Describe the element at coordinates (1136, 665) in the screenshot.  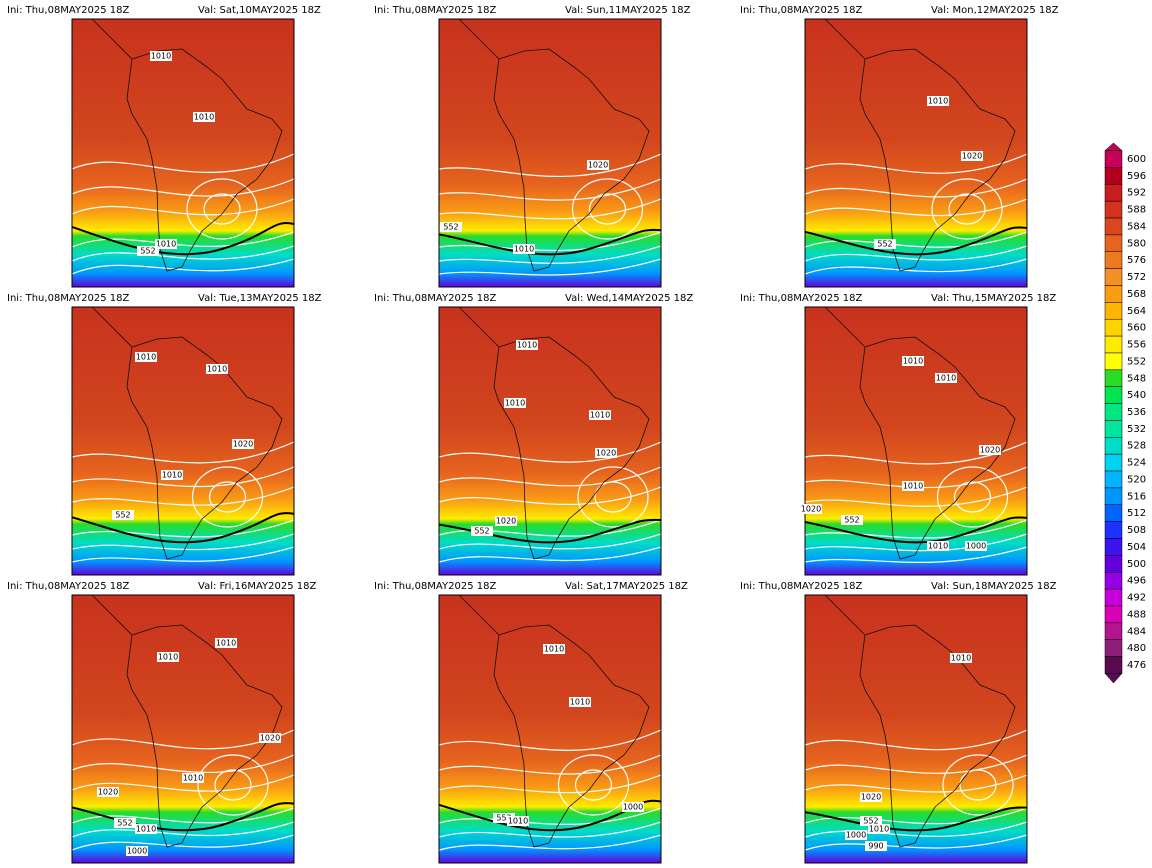
I see `colorbar-label: 476` at that location.